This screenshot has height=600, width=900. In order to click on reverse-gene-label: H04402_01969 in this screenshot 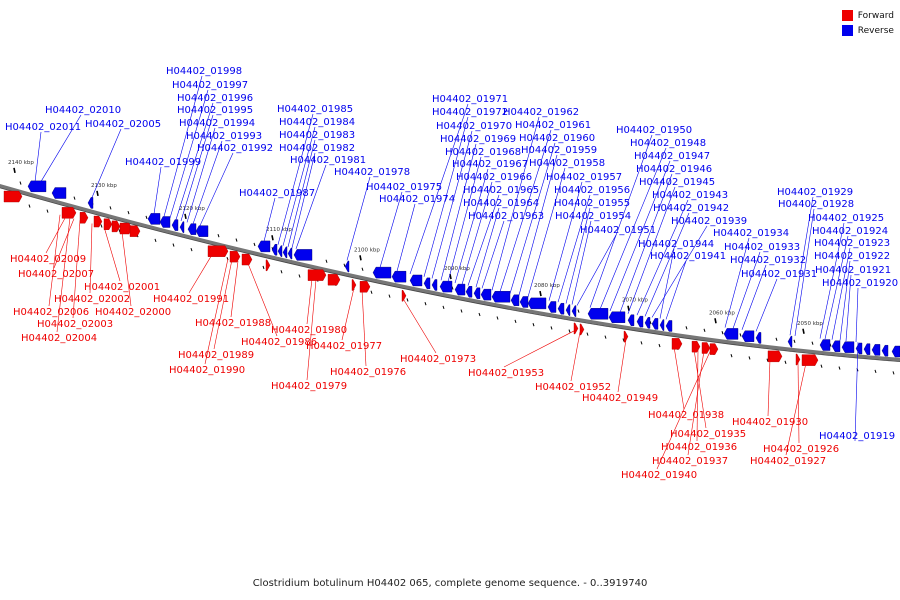, I will do `click(478, 139)`.